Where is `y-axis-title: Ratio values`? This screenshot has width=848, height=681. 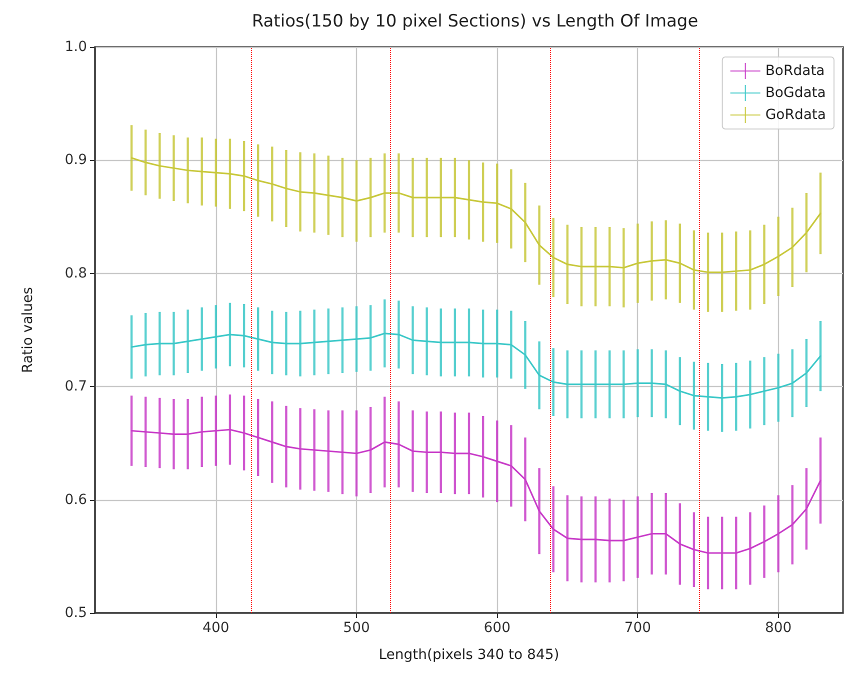
y-axis-title: Ratio values is located at coordinates (28, 330).